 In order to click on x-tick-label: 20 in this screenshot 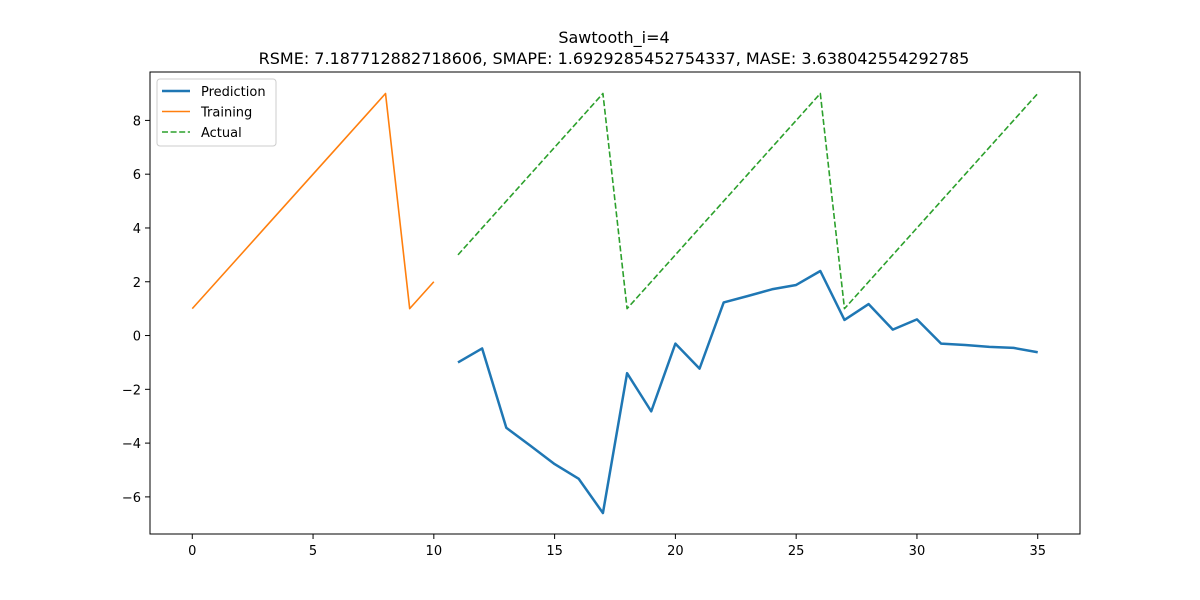, I will do `click(675, 551)`.